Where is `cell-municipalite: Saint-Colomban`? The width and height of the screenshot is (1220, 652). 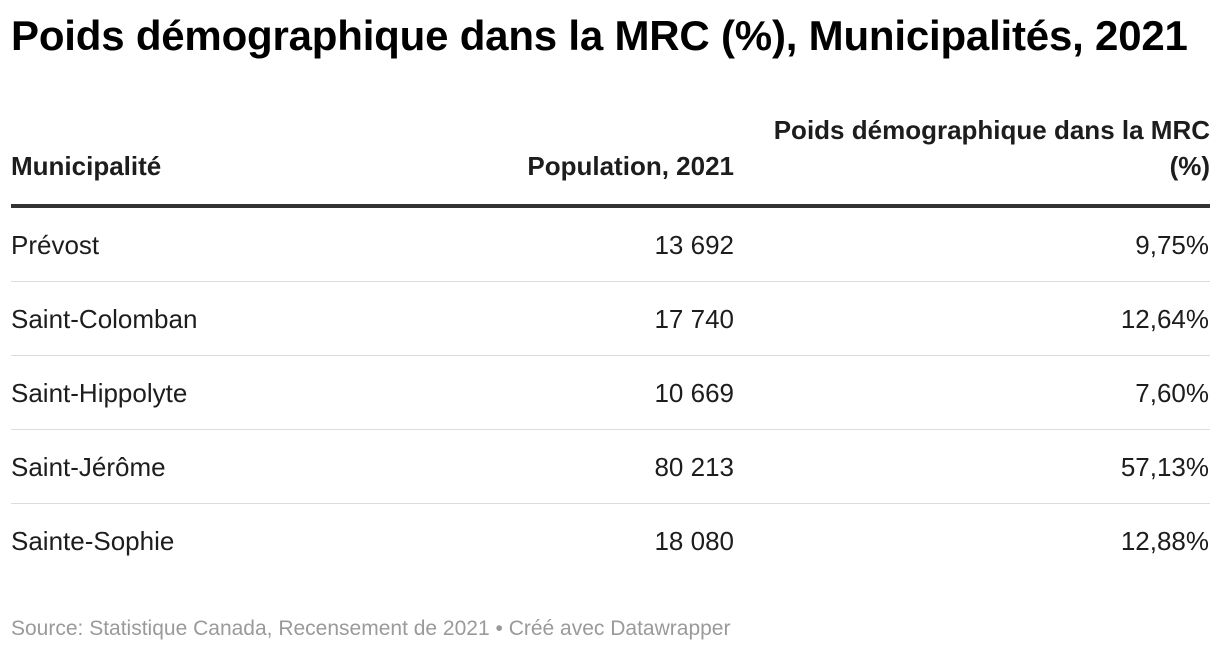 cell-municipalite: Saint-Colomban is located at coordinates (191, 318).